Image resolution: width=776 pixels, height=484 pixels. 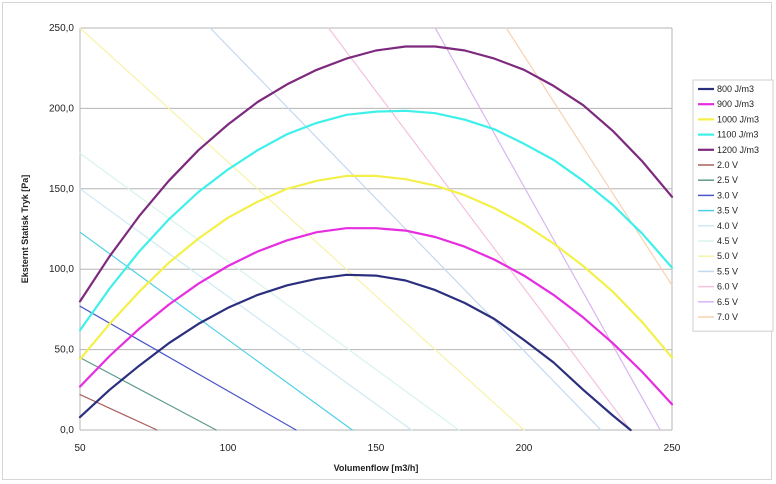 I want to click on y-tick-label: 200,0, so click(x=61, y=108).